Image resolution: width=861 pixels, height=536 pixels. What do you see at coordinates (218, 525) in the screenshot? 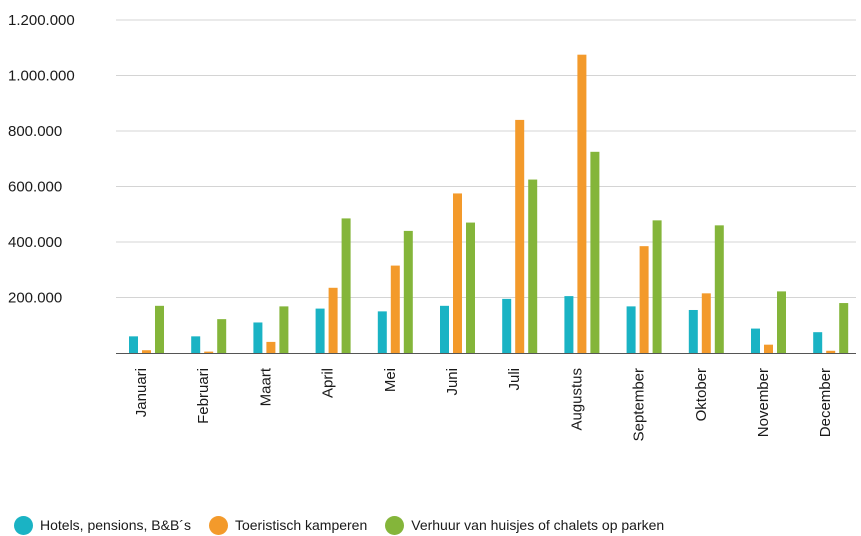
I see `legend-swatch-kamperen` at bounding box center [218, 525].